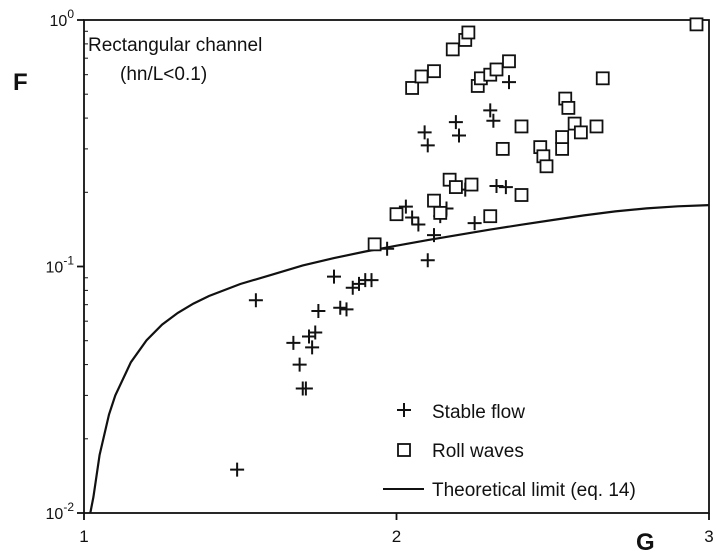 The width and height of the screenshot is (716, 554). I want to click on legend-item-roll-waves: Roll waves, so click(460, 451).